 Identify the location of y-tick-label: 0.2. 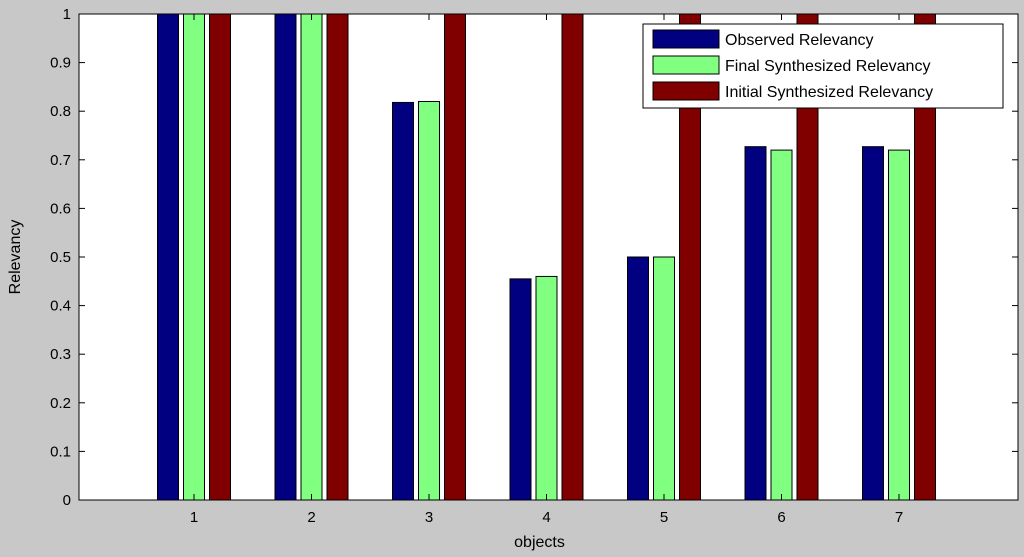
(60, 403).